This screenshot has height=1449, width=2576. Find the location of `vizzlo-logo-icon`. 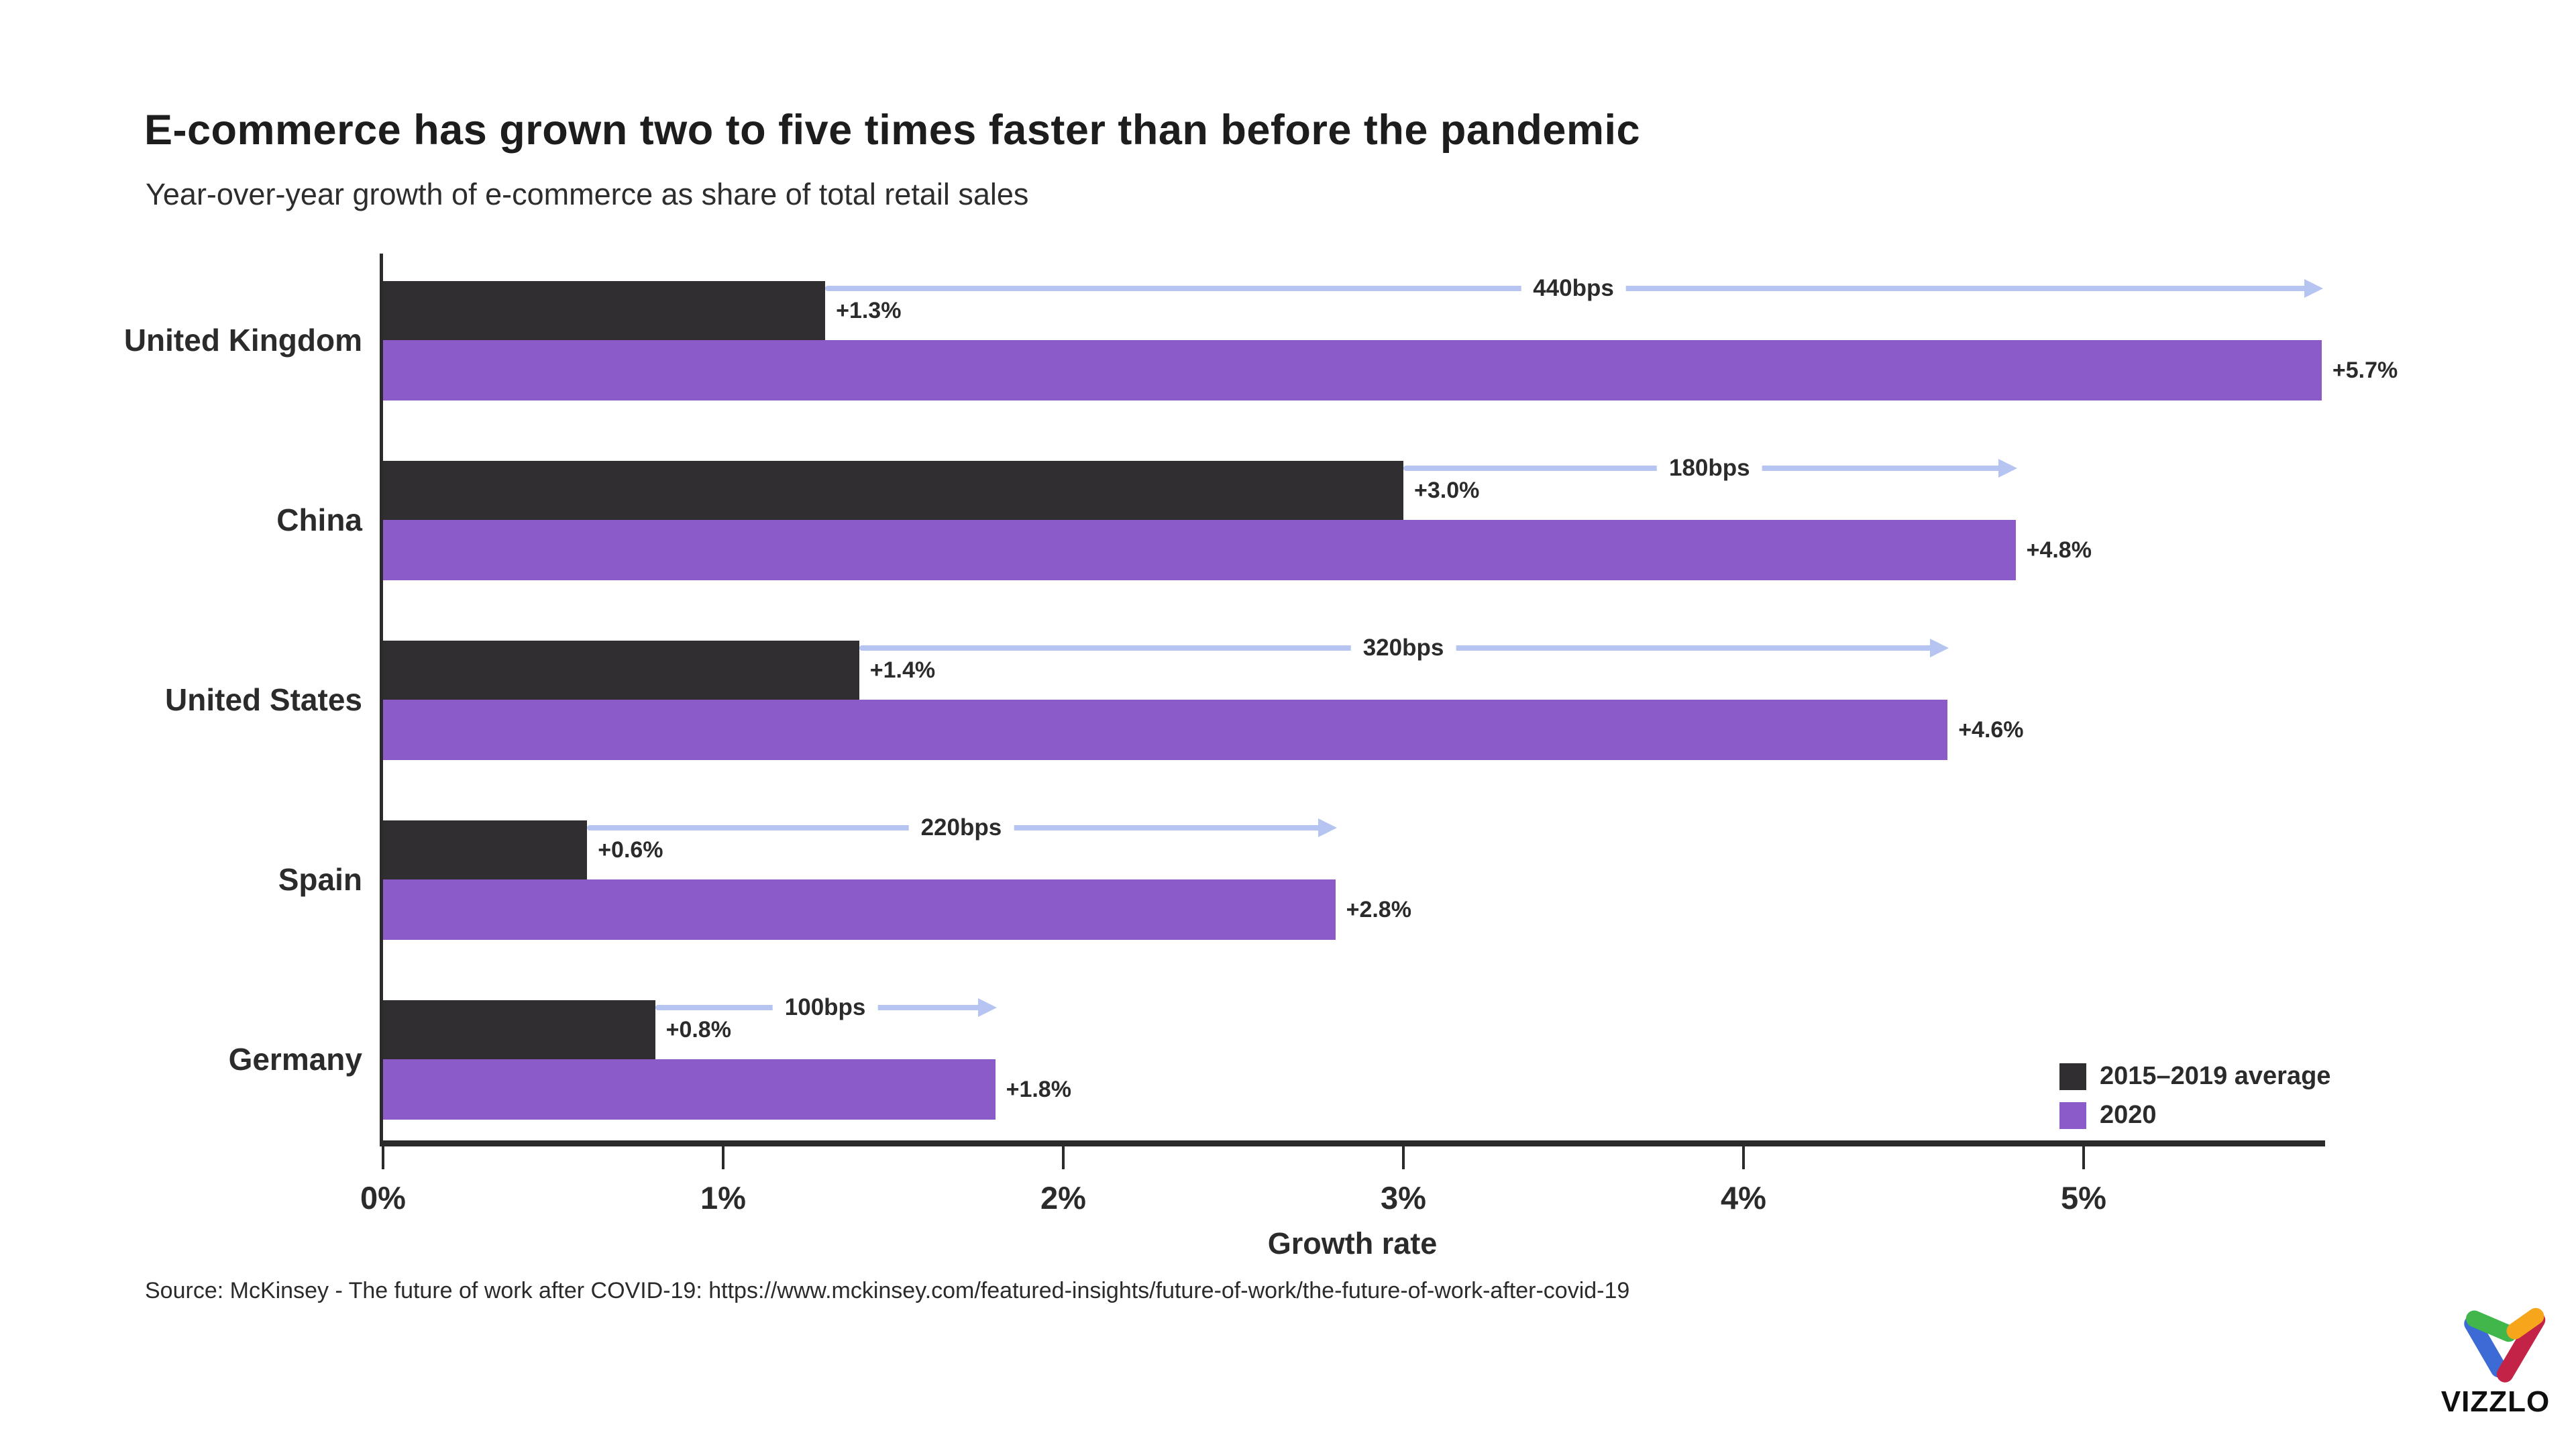

vizzlo-logo-icon is located at coordinates (2505, 1345).